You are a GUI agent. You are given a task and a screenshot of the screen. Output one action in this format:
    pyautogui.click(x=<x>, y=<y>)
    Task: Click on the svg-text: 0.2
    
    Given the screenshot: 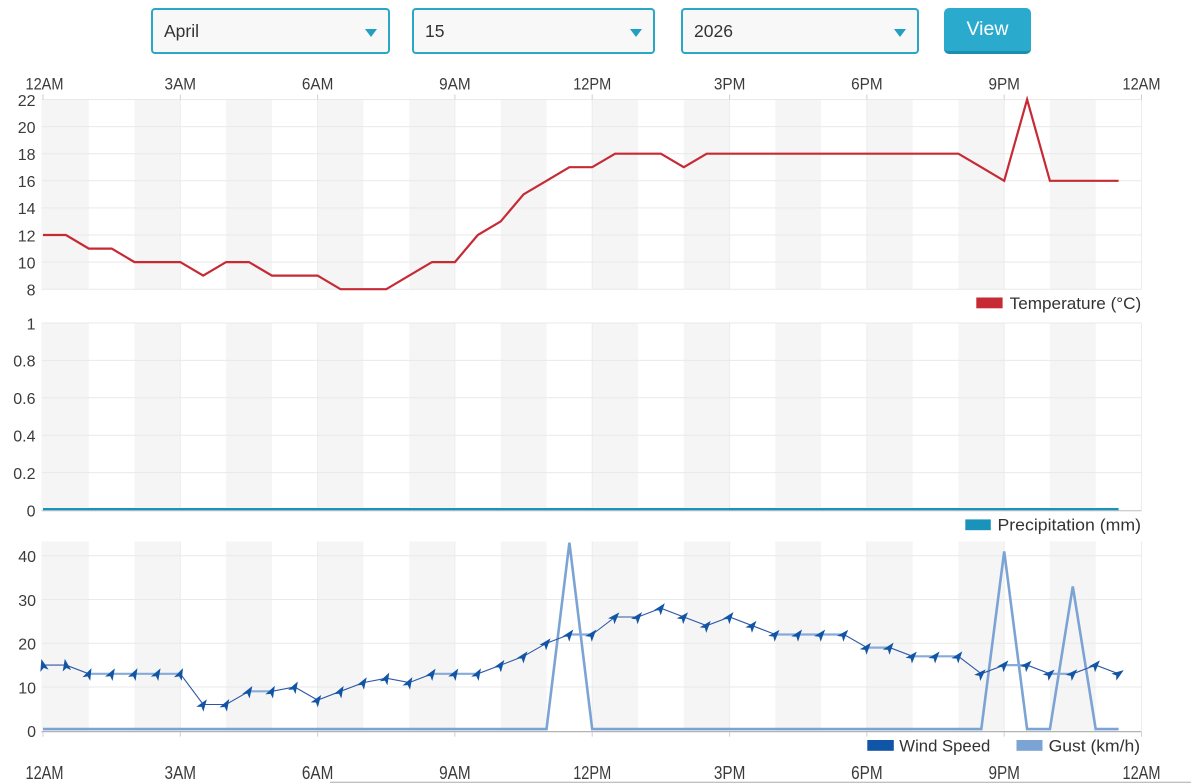 What is the action you would take?
    pyautogui.click(x=24, y=474)
    